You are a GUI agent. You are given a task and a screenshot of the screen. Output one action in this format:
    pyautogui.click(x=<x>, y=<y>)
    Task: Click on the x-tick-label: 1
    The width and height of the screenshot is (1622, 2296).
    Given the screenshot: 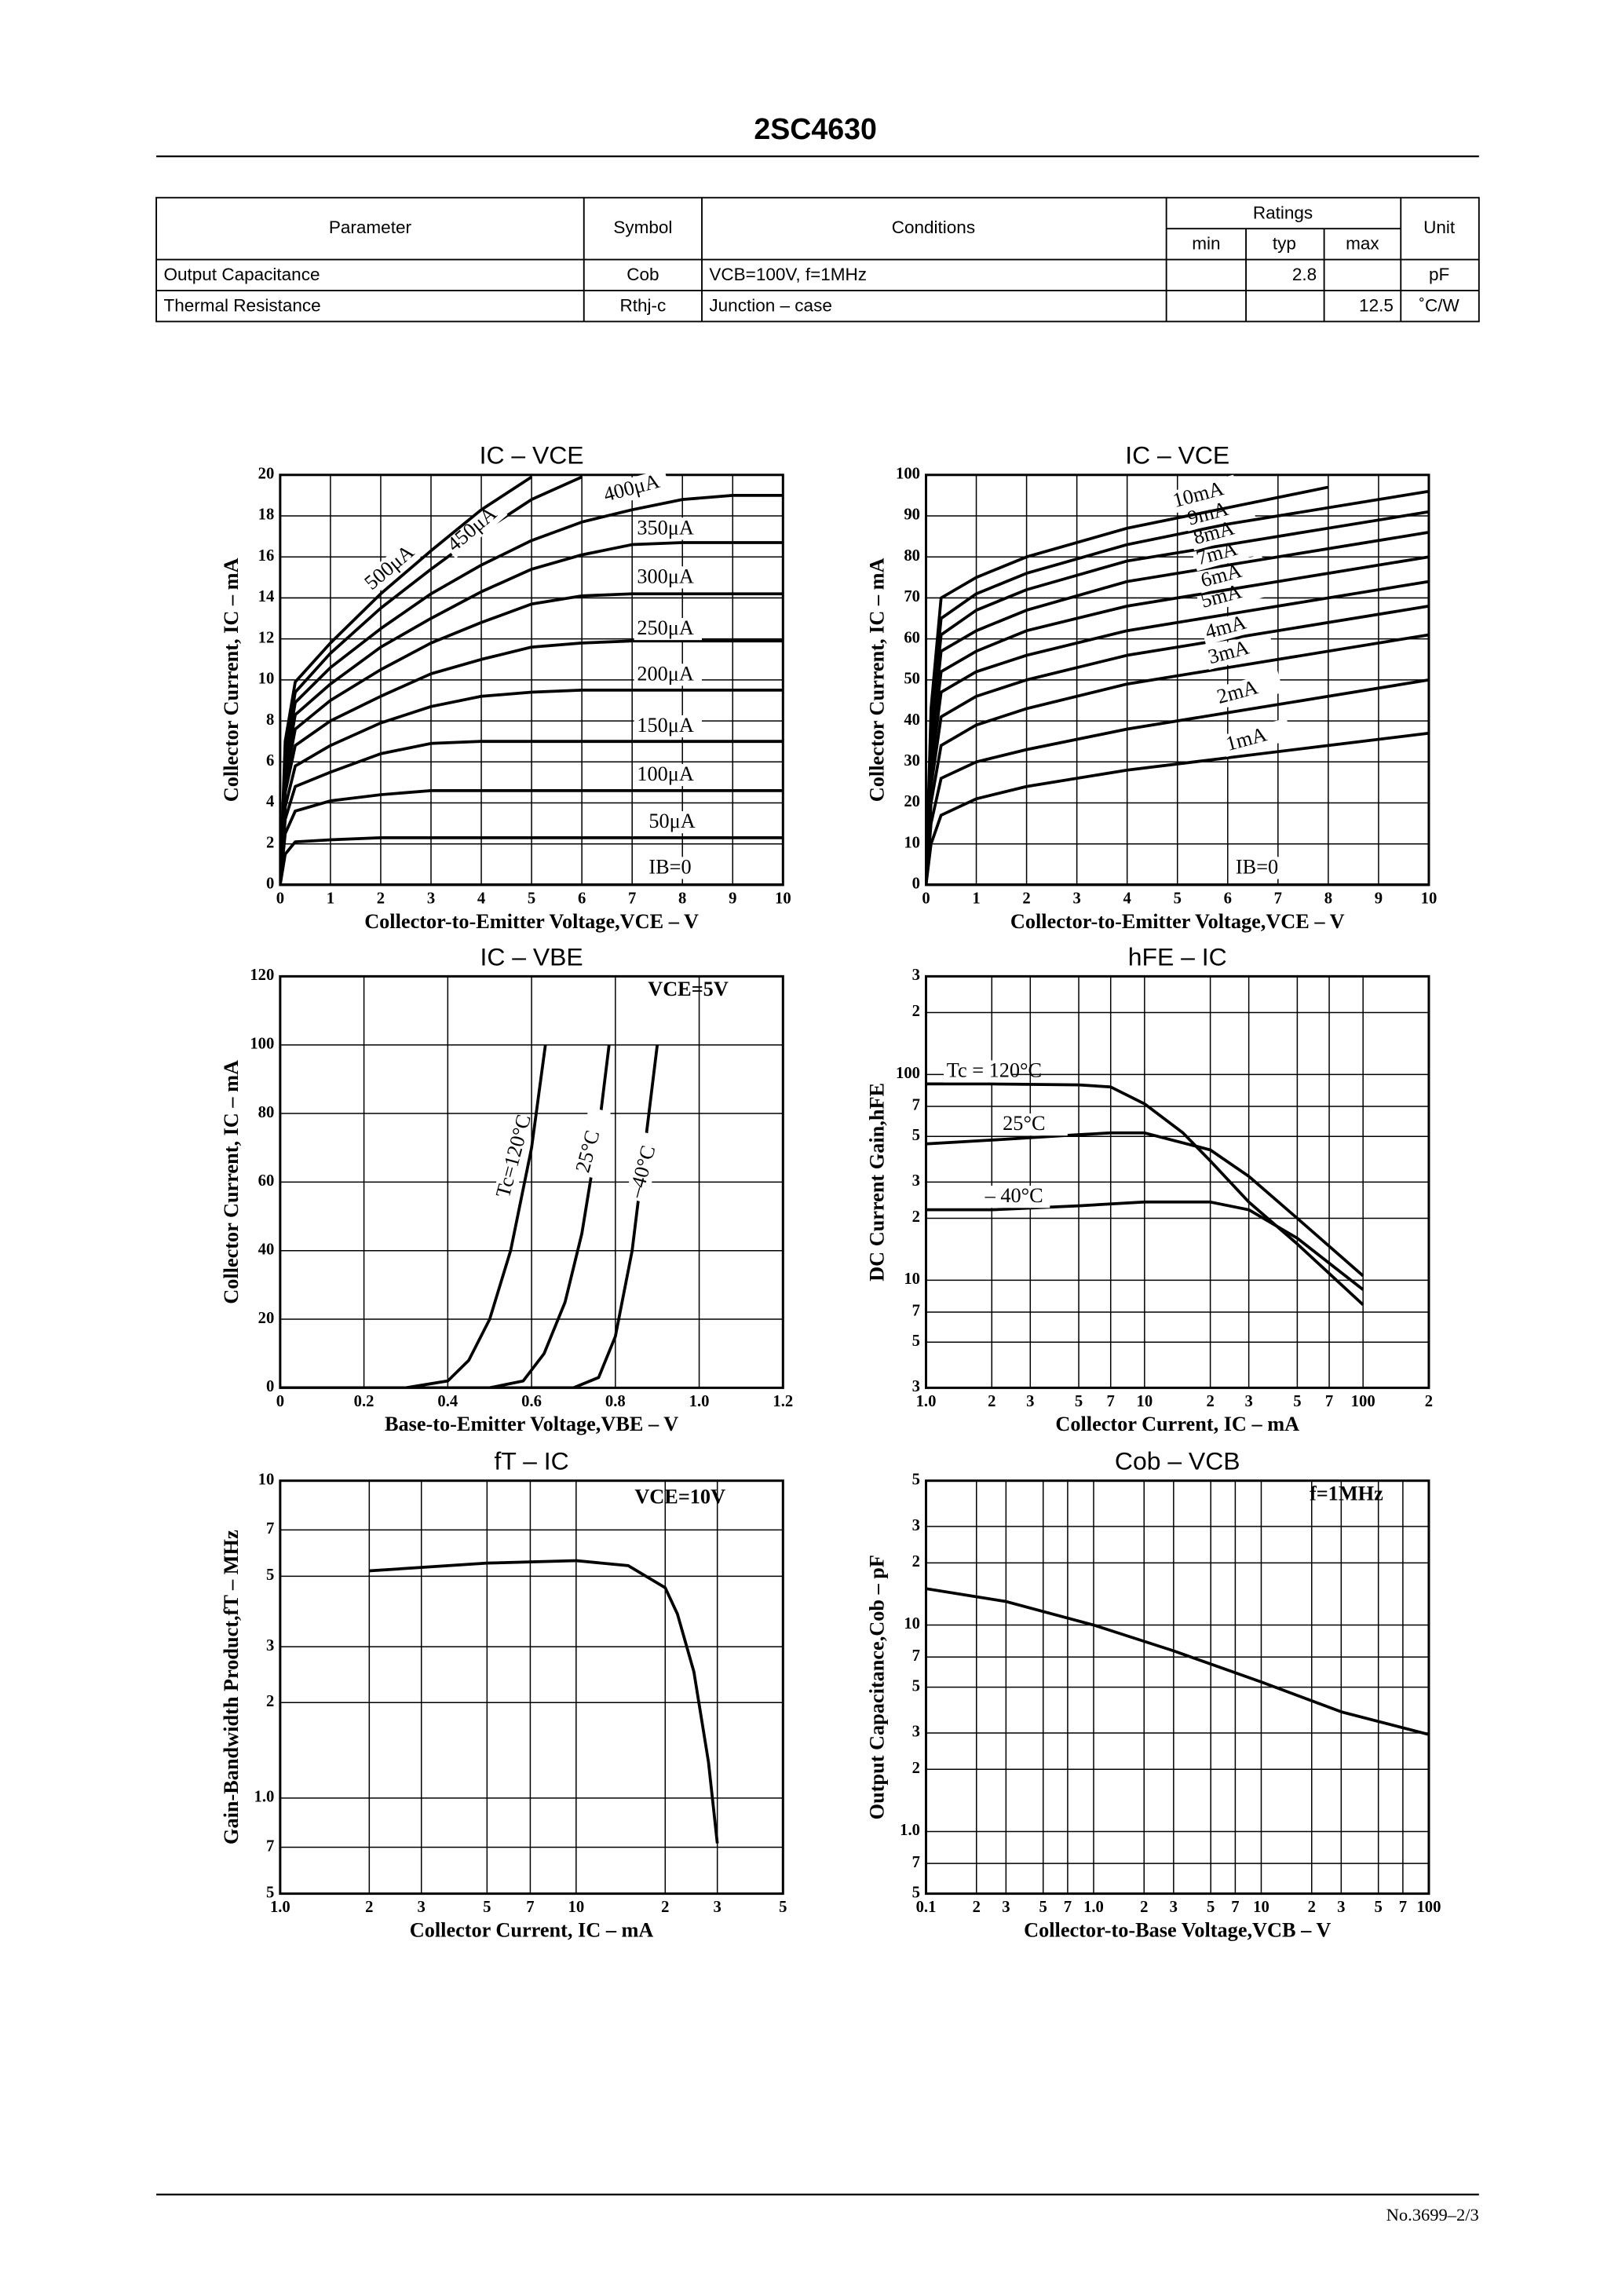 What is the action you would take?
    pyautogui.click(x=330, y=898)
    